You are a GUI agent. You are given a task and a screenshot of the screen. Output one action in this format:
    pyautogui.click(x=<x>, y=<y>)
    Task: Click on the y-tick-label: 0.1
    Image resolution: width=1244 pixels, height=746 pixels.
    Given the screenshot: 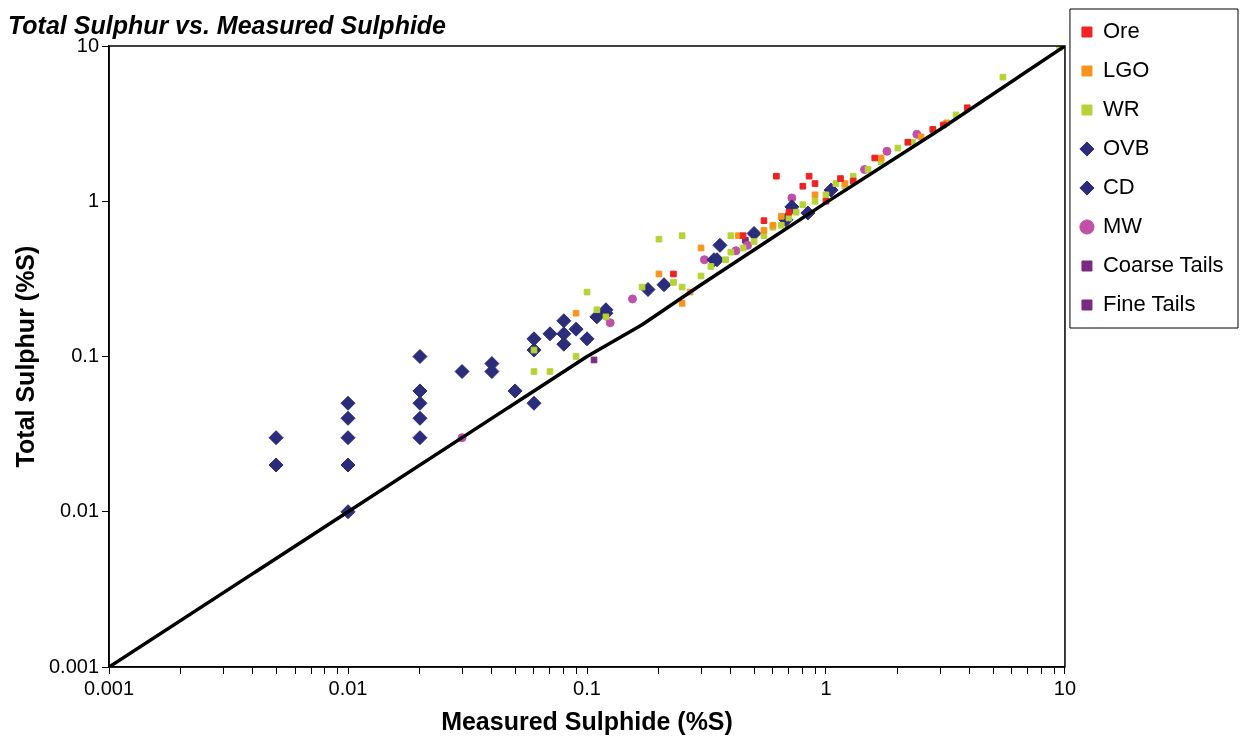 What is the action you would take?
    pyautogui.click(x=85, y=355)
    